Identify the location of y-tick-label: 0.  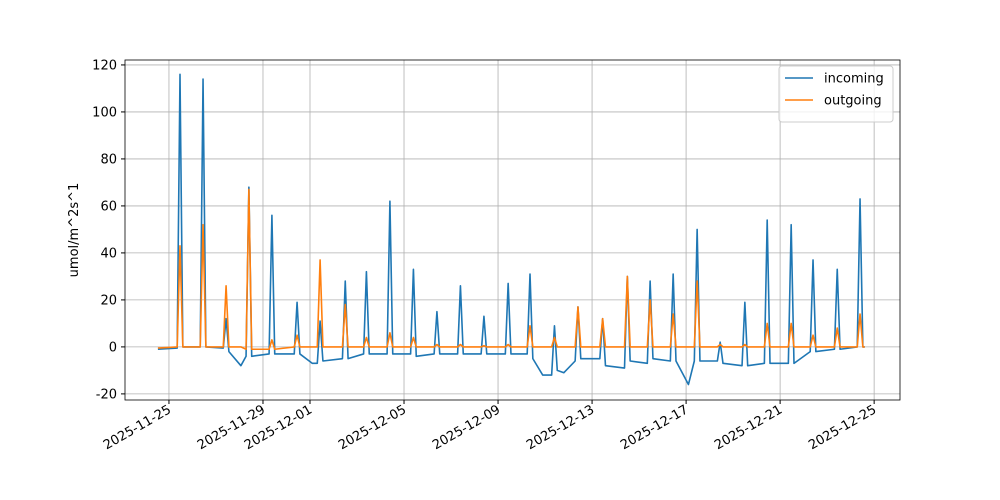
(113, 347).